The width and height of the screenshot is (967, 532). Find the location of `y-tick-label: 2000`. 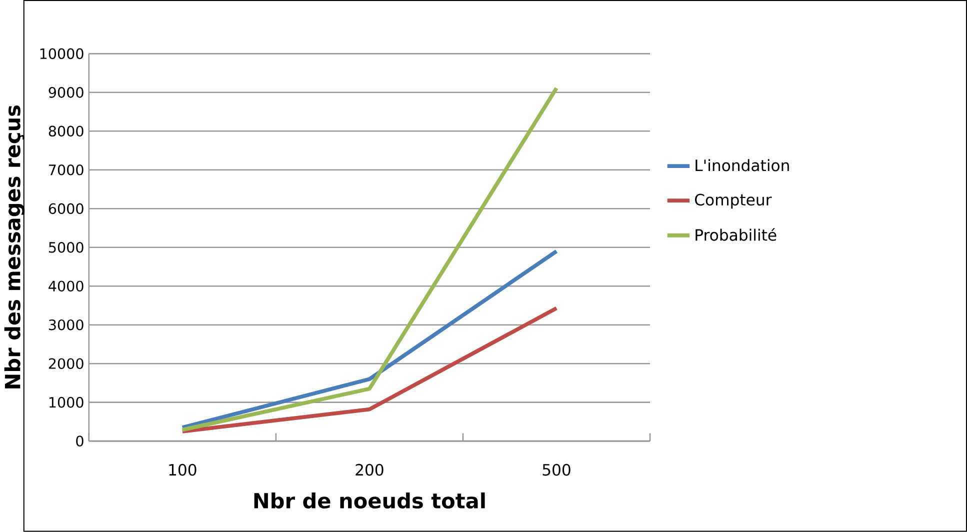

y-tick-label: 2000 is located at coordinates (66, 364).